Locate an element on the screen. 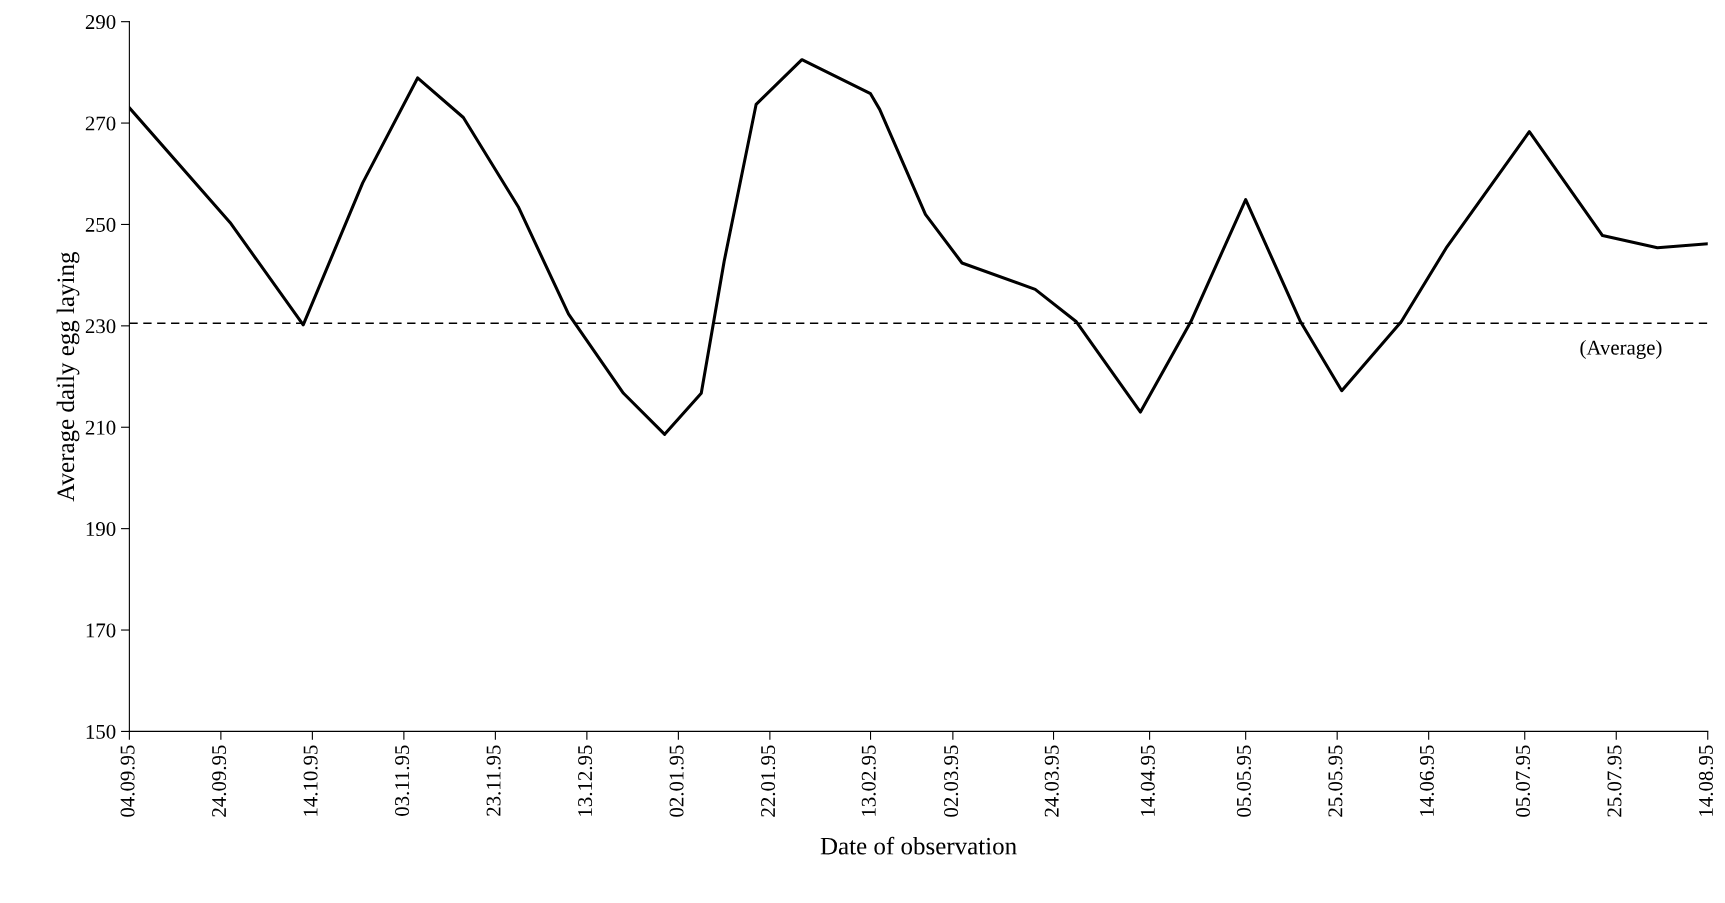  x-tick-label: 14.10.95 is located at coordinates (310, 780).